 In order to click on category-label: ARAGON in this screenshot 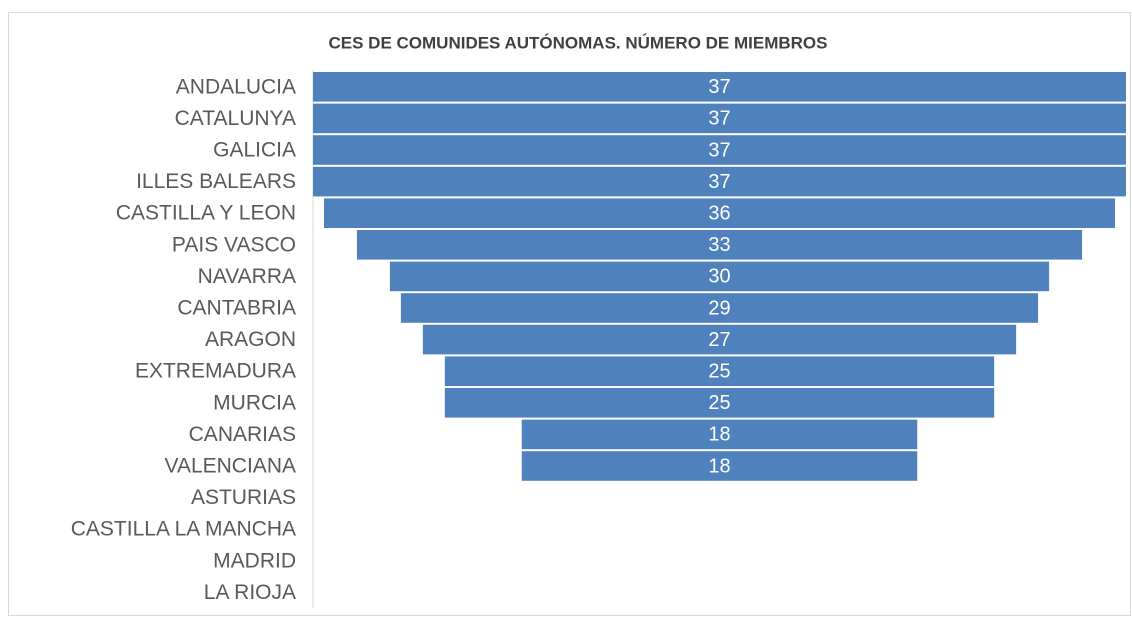, I will do `click(250, 339)`.